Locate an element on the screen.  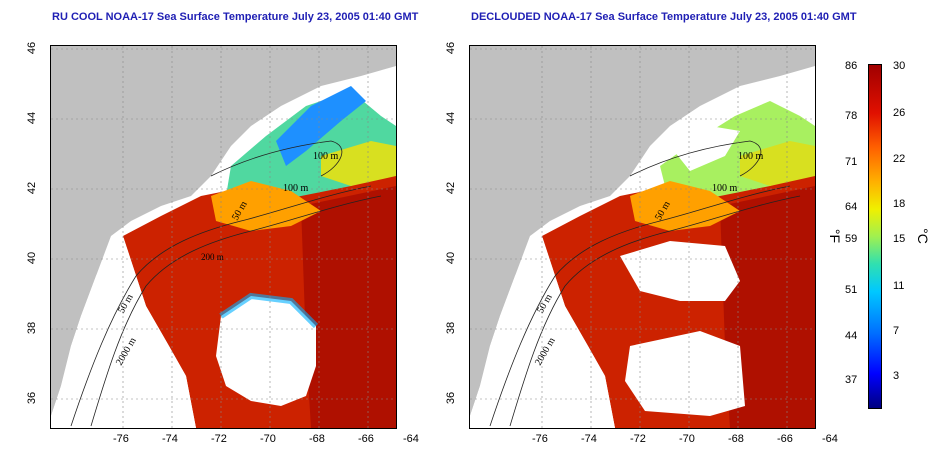
fahrenheit-tick: 71 is located at coordinates (851, 162).